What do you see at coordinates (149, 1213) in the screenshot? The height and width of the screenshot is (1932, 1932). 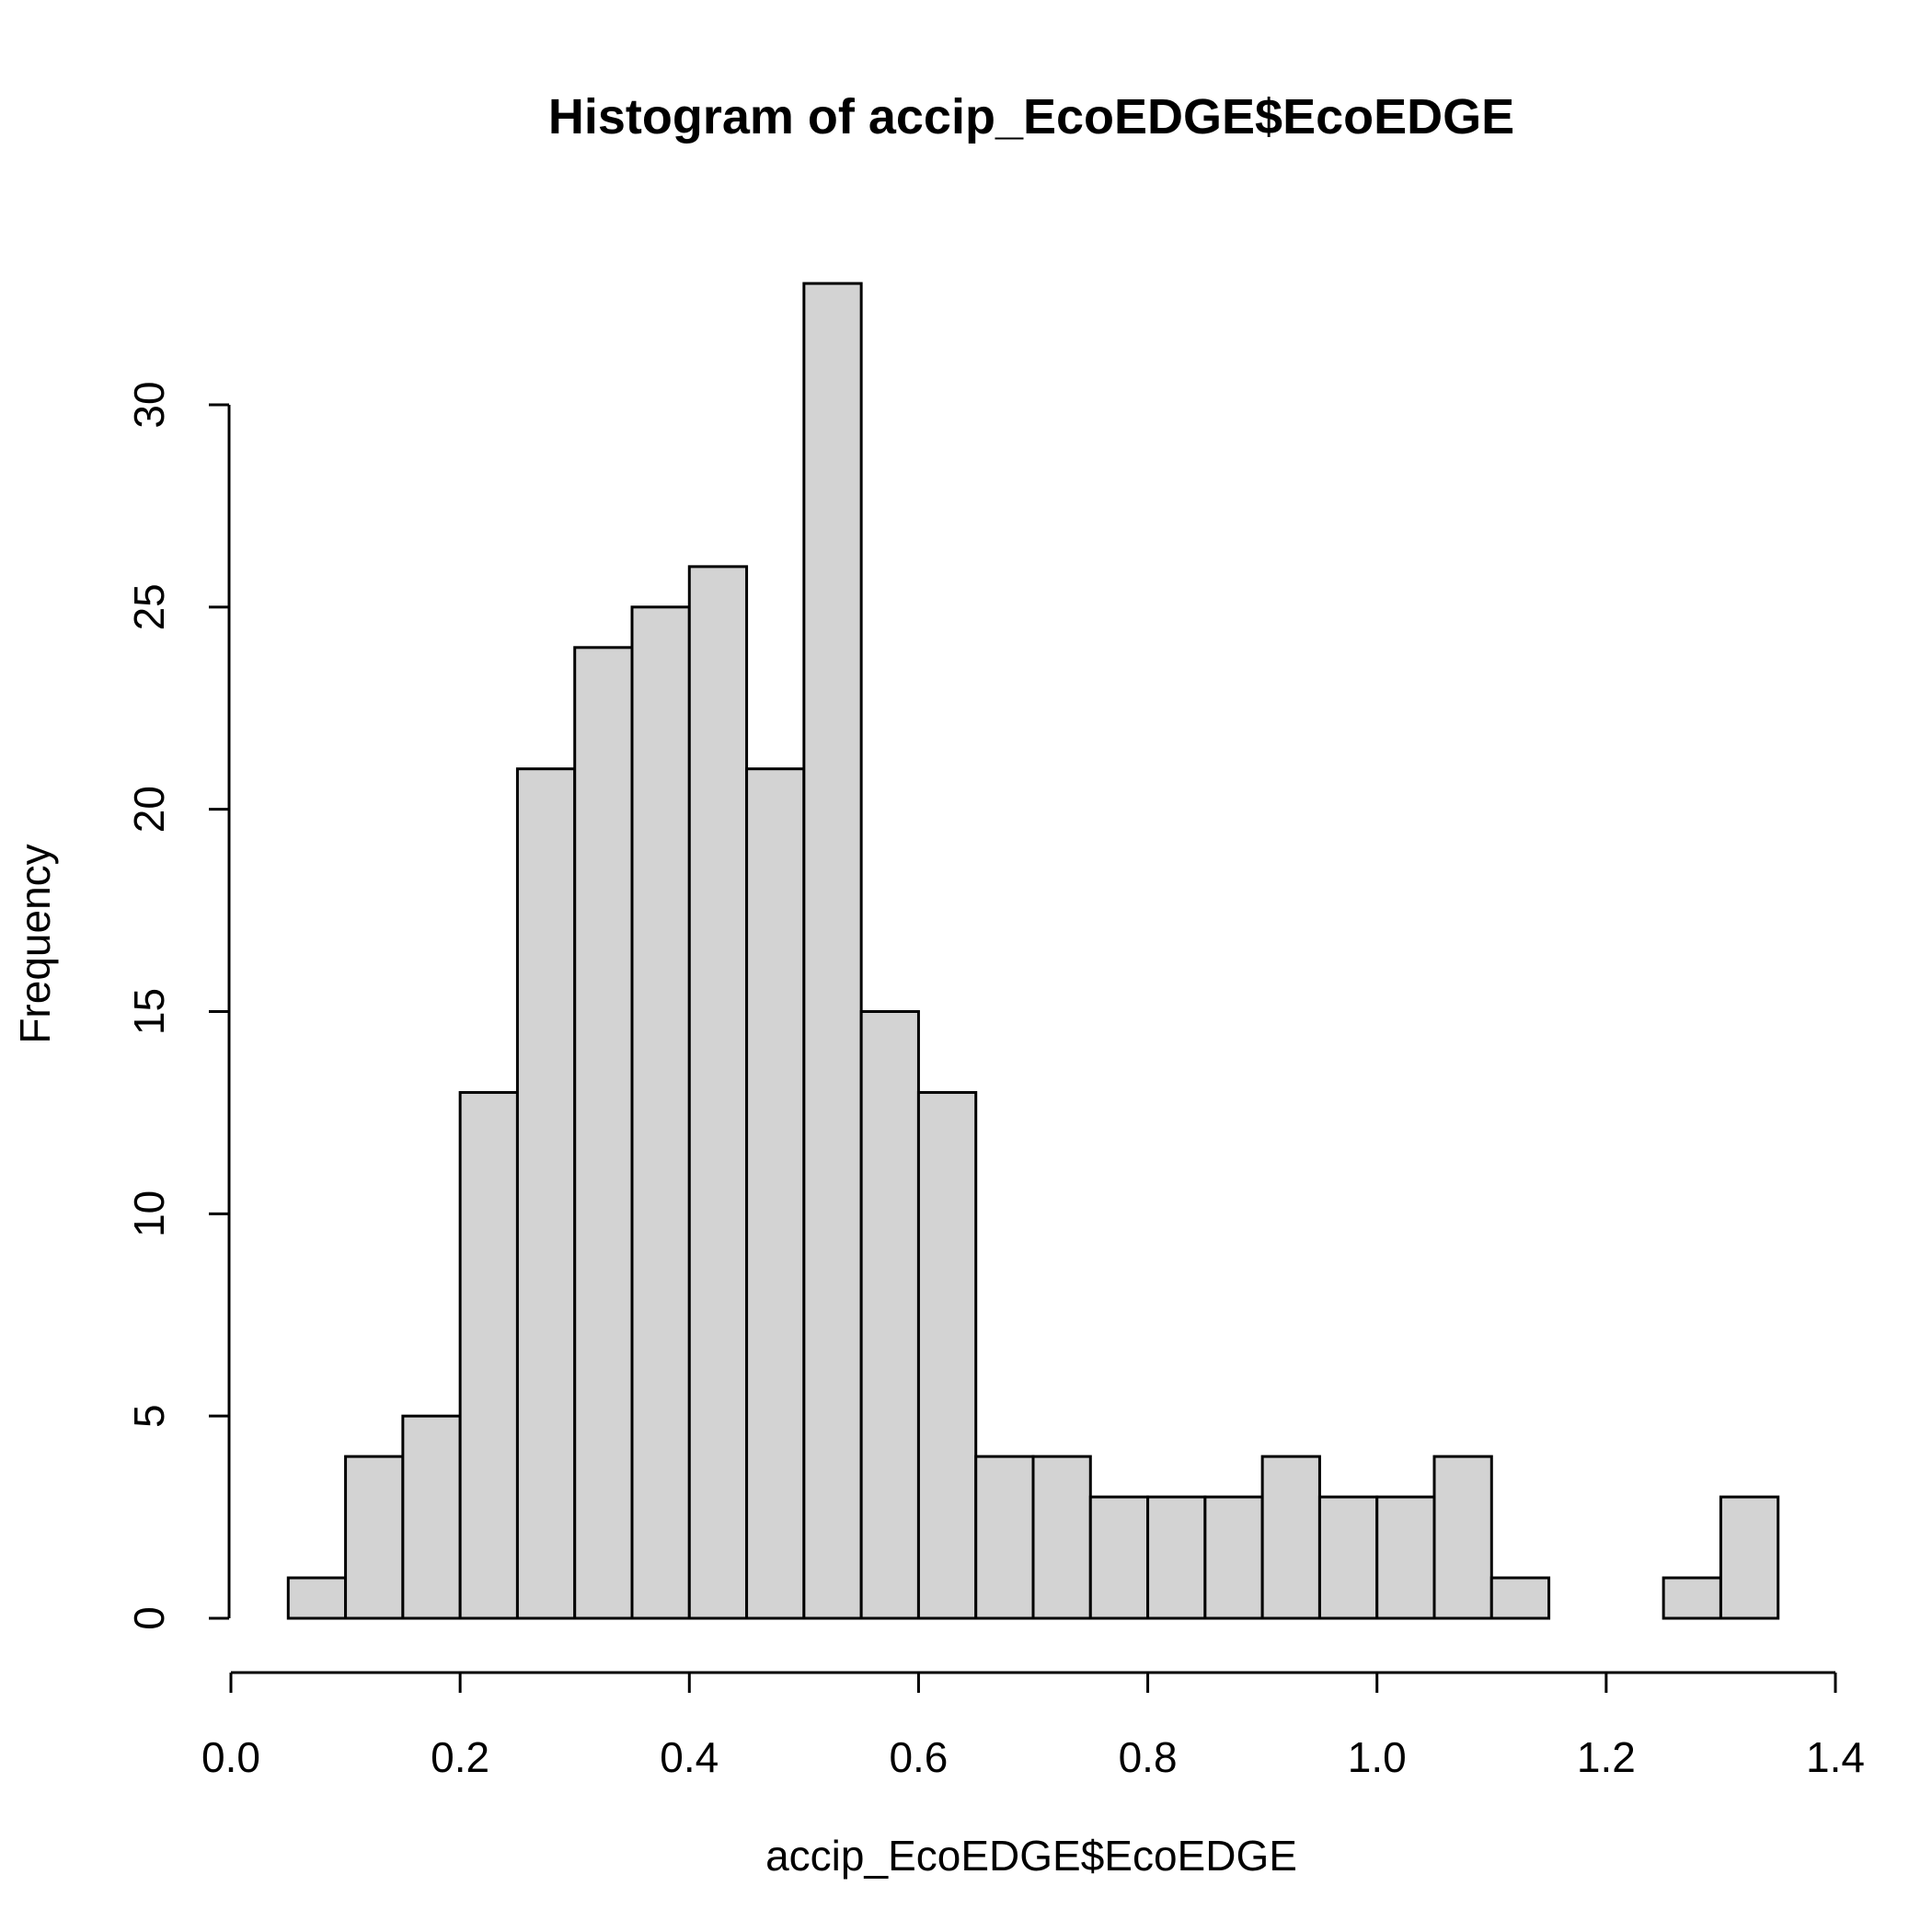 I see `y-tick-label: 10` at bounding box center [149, 1213].